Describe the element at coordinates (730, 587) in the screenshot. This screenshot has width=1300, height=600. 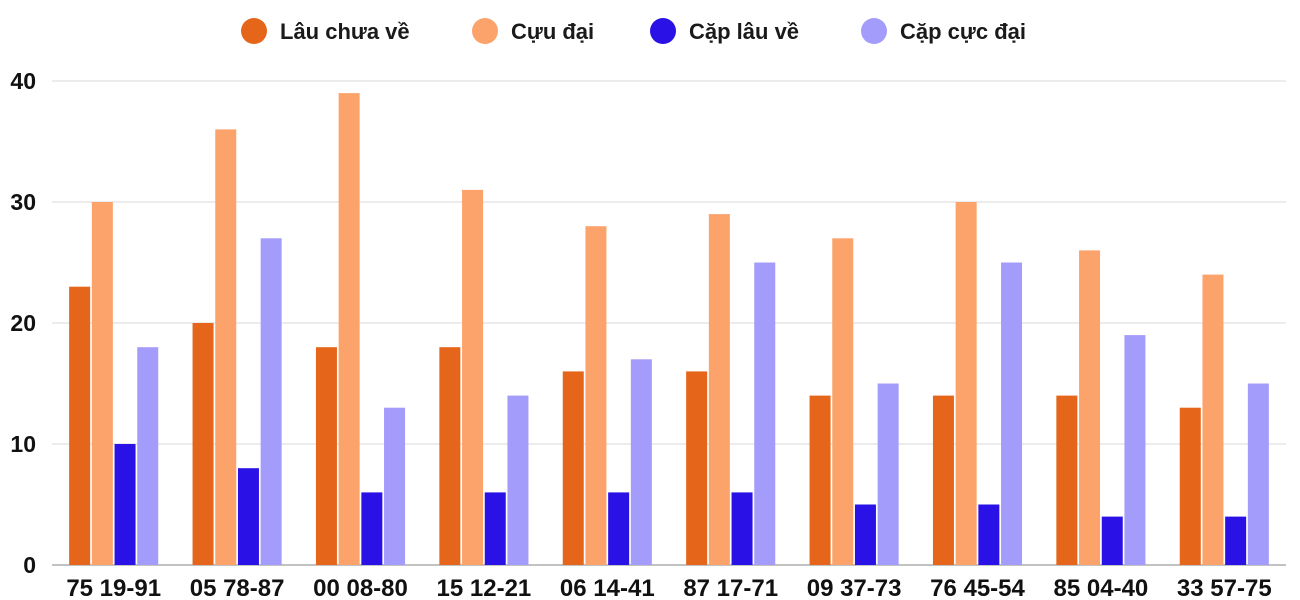
I see `x-category-label: 87 17-71` at that location.